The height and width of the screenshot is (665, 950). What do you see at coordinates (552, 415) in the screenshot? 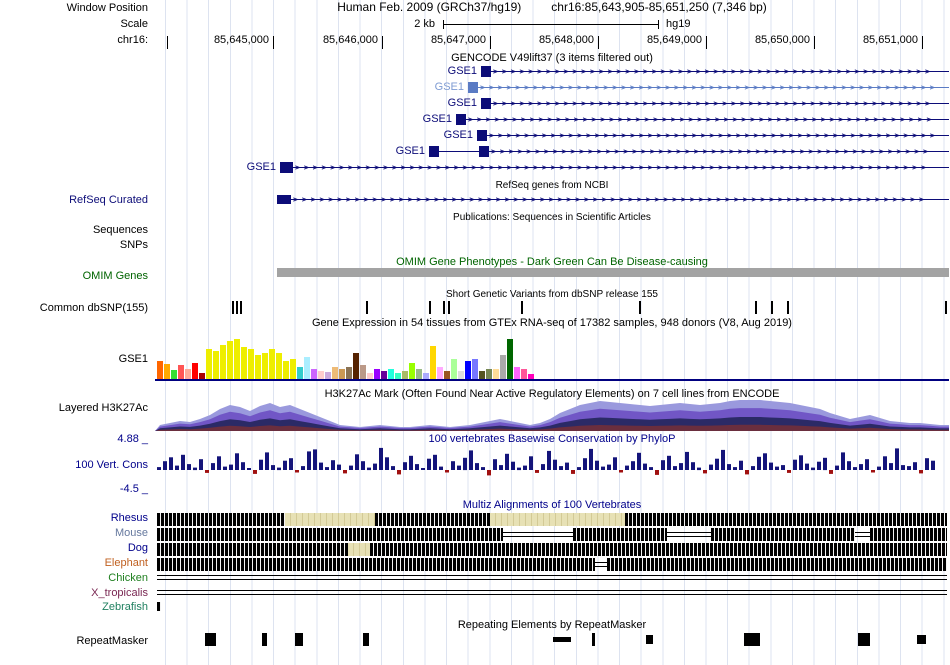
I see `h3k27ac-chart` at bounding box center [552, 415].